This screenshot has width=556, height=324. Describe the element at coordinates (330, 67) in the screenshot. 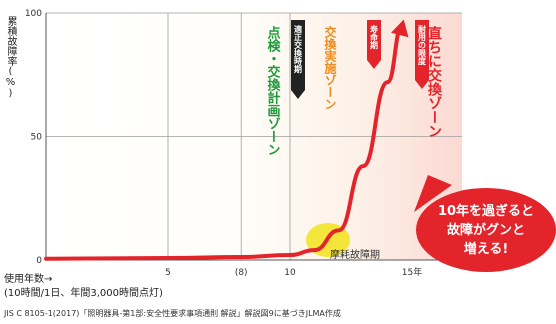

I see `zone-label-1: 交換実施ゾーン` at that location.